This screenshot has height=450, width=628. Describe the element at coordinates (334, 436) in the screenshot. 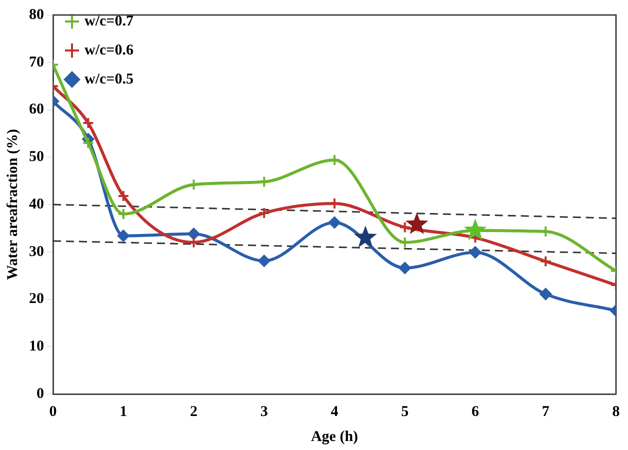

I see `x-axis-title: Age (h)` at that location.